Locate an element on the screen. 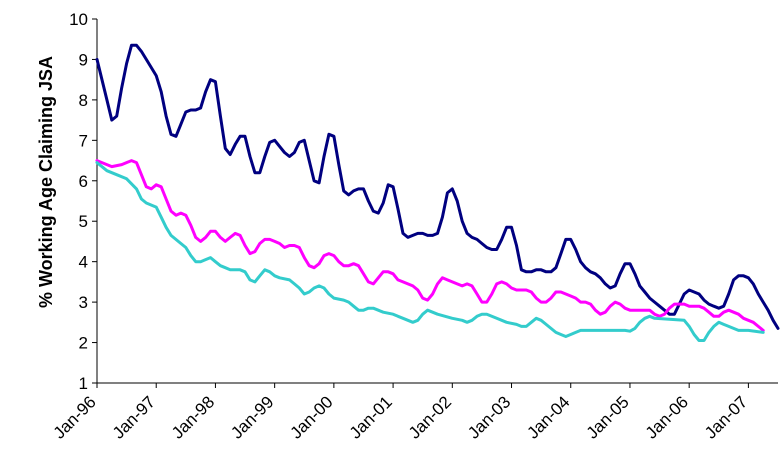 The image size is (781, 475). y-tick-label: 5 is located at coordinates (83, 221).